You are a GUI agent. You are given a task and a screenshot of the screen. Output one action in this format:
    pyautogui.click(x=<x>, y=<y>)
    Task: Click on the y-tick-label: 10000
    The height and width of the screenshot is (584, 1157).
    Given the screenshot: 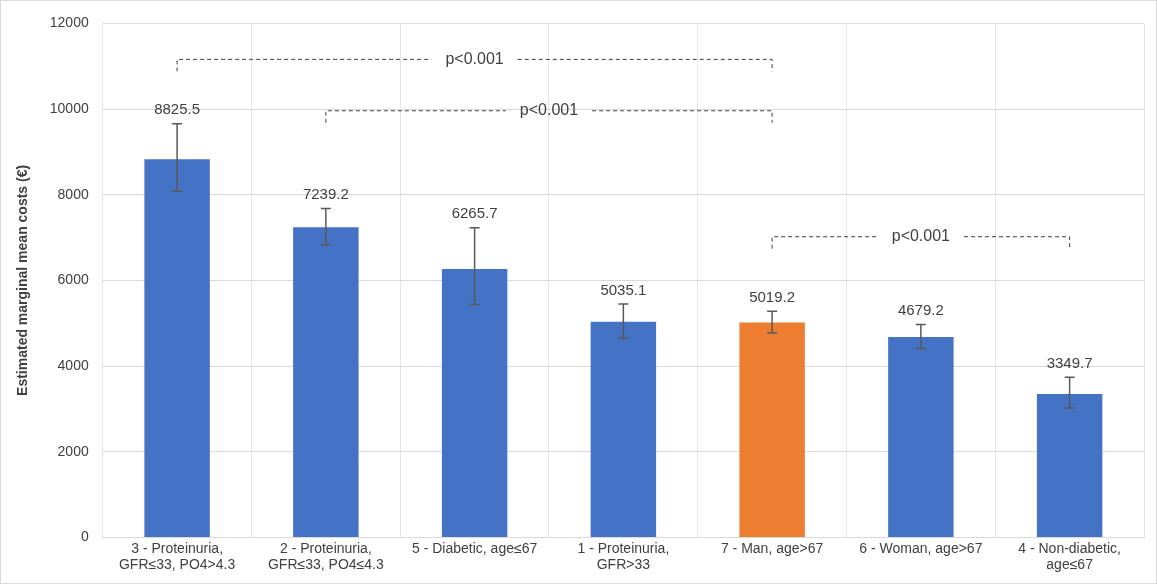 What is the action you would take?
    pyautogui.click(x=69, y=107)
    